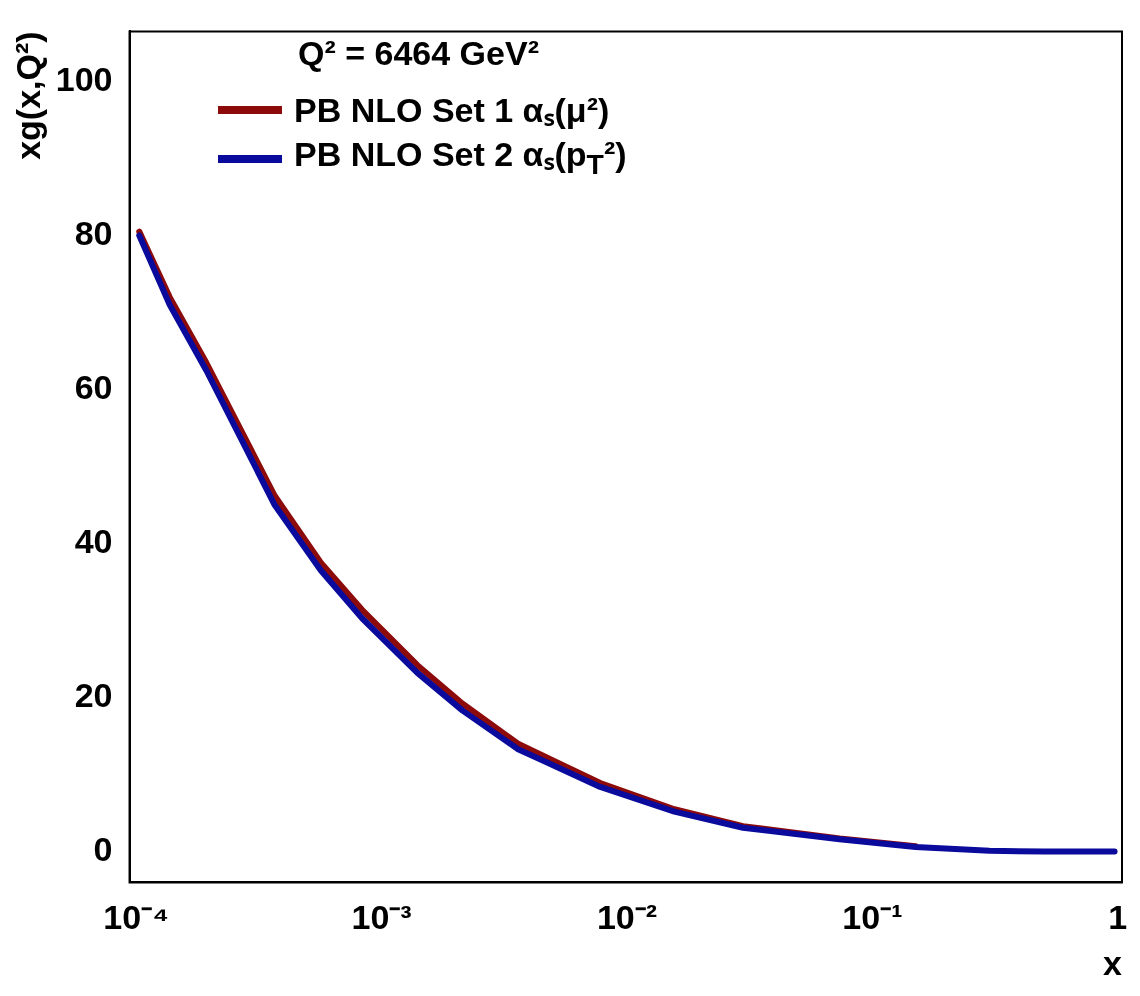 The width and height of the screenshot is (1140, 996). Describe the element at coordinates (93, 540) in the screenshot. I see `y-tick-label: 40` at that location.